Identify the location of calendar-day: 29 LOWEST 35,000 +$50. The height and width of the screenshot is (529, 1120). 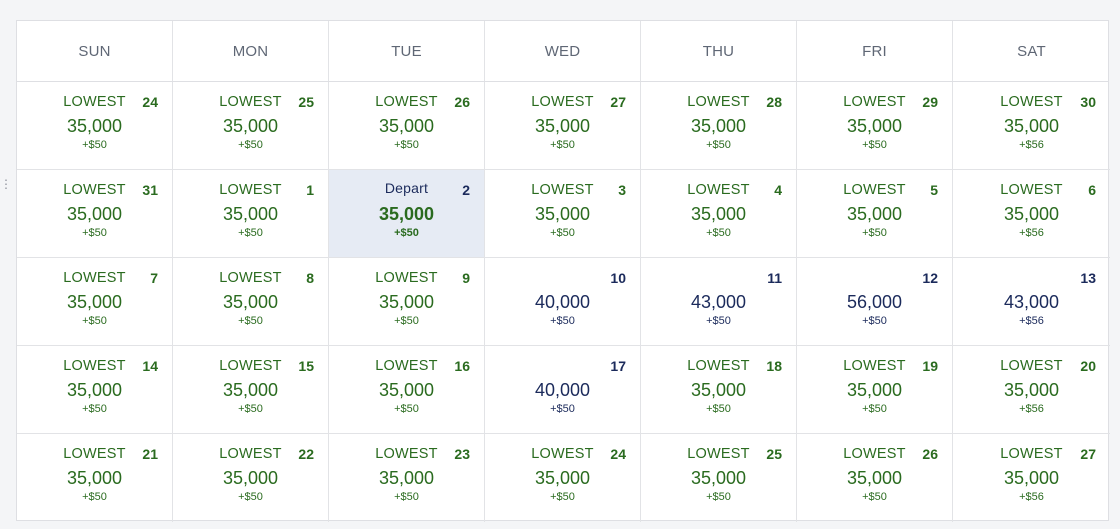
(875, 126).